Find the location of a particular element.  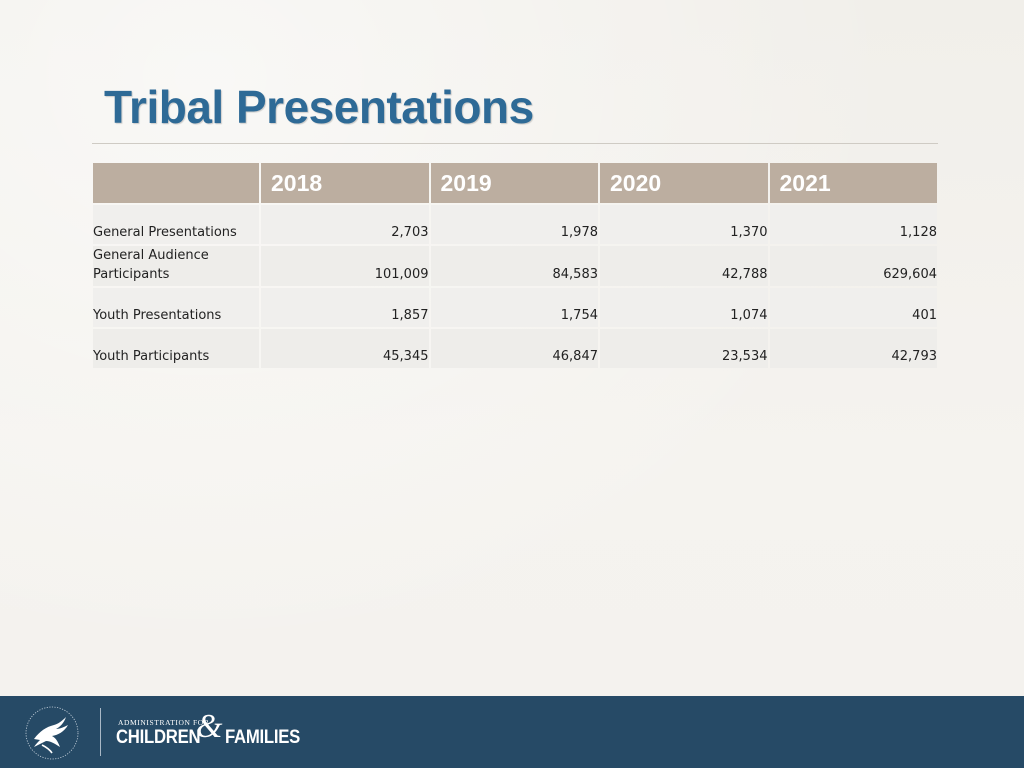

column-header-2018: 2018 is located at coordinates (345, 183).